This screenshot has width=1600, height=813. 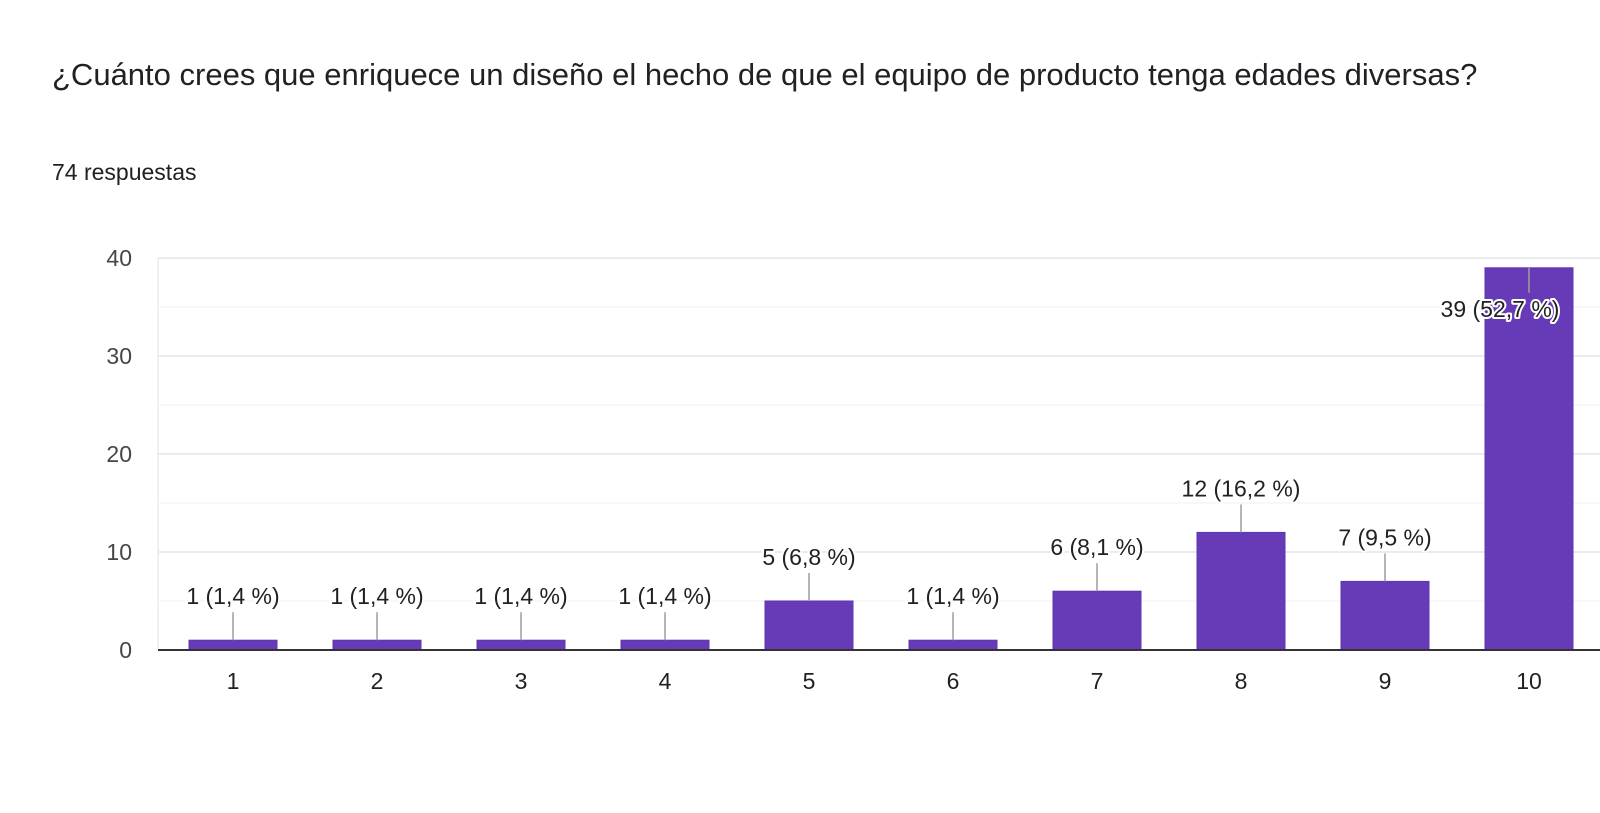 I want to click on x-tick-label: 7, so click(x=1097, y=681).